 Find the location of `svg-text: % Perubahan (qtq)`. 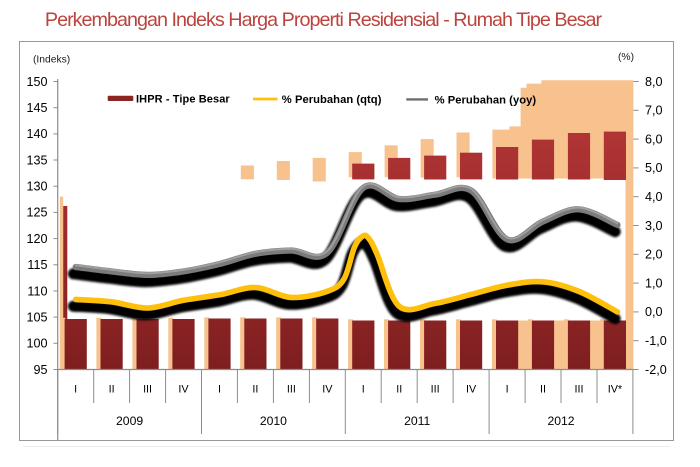

svg-text: % Perubahan (qtq) is located at coordinates (332, 100).